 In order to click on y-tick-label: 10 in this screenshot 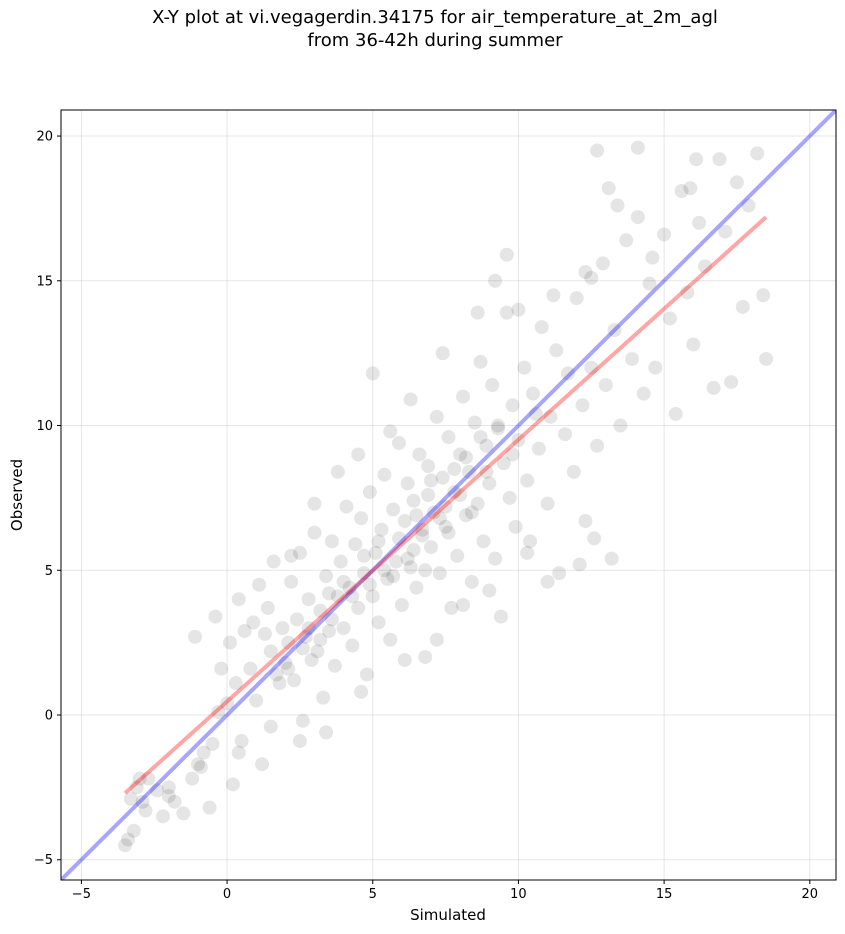, I will do `click(44, 426)`.